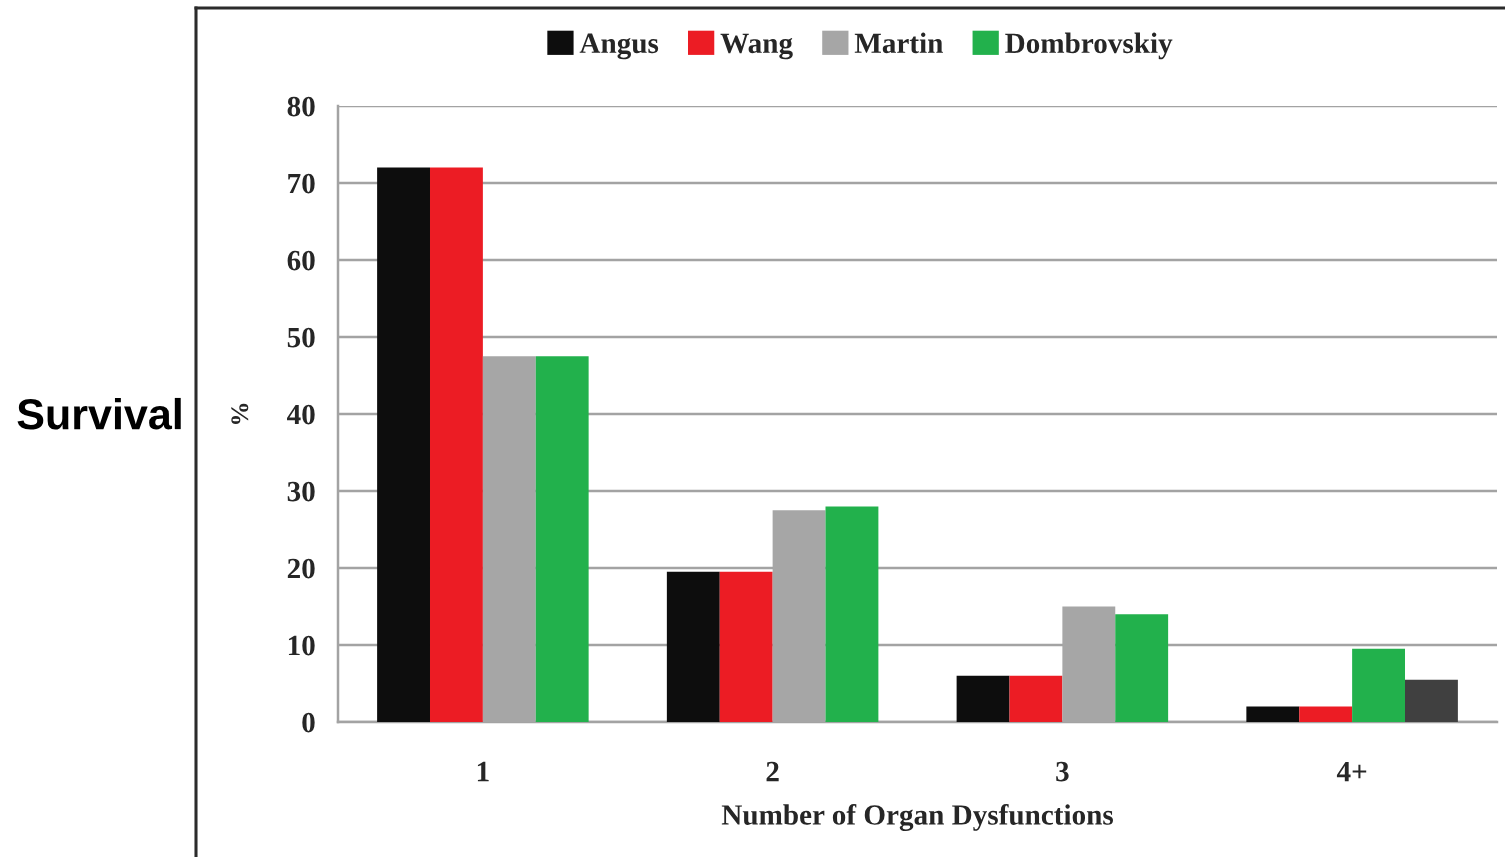 The height and width of the screenshot is (857, 1505). Describe the element at coordinates (756, 46) in the screenshot. I see `legend-label: Wang` at that location.